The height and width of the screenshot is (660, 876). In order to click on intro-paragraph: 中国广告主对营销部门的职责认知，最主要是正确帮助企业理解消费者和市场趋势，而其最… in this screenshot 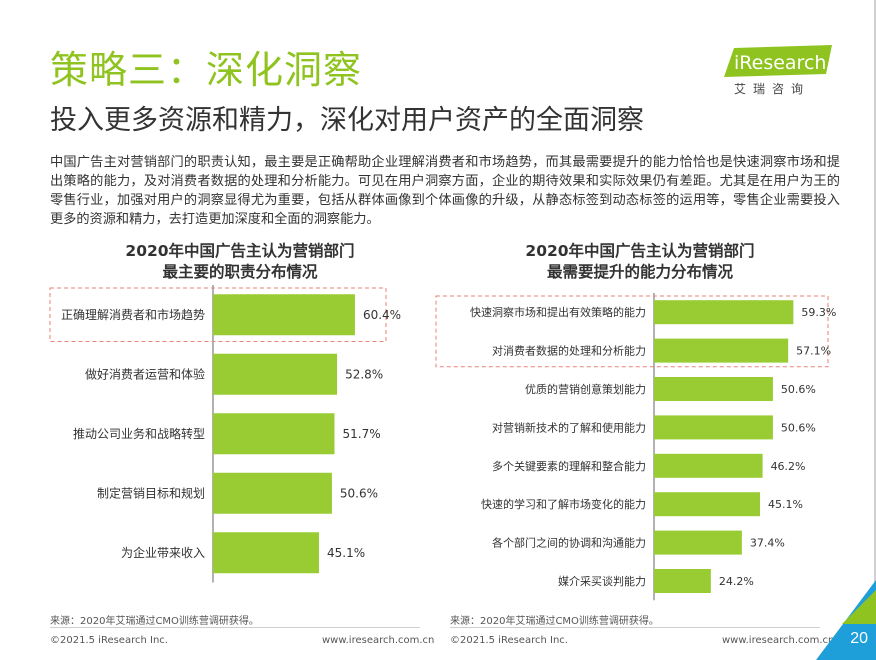, I will do `click(445, 191)`.